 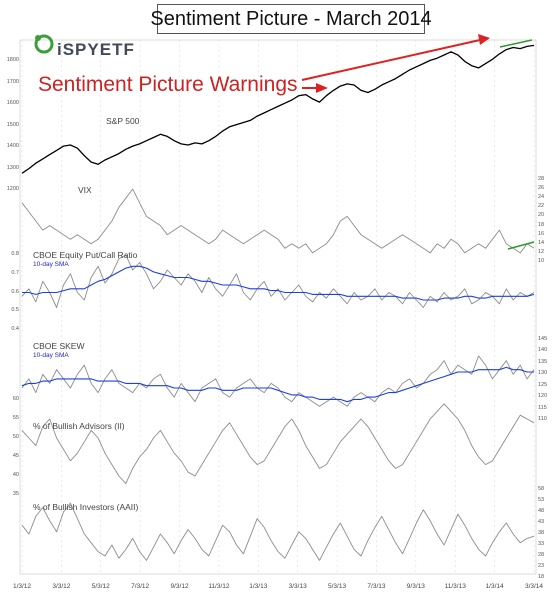 I want to click on x-tick-label: 11/3/13, so click(x=455, y=586).